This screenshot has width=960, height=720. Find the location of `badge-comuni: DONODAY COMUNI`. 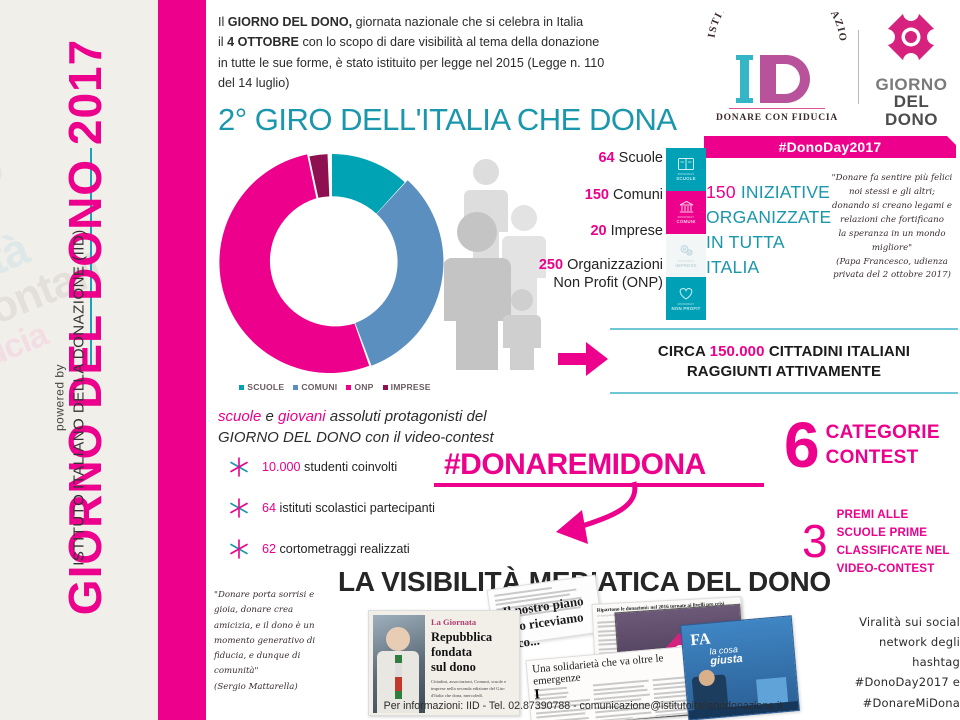

badge-comuni: DONODAY COMUNI is located at coordinates (686, 212).